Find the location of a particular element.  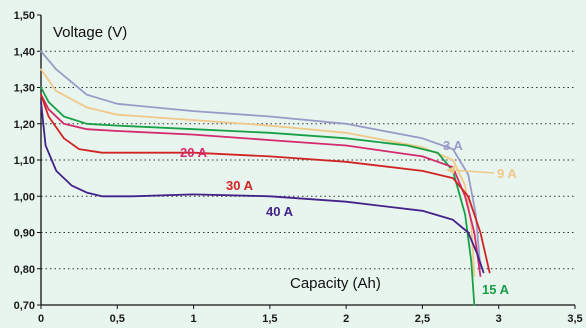

x-tick-labels: 0 0,5 1 1,5 2 2,5 3 3,5 is located at coordinates (310, 319).